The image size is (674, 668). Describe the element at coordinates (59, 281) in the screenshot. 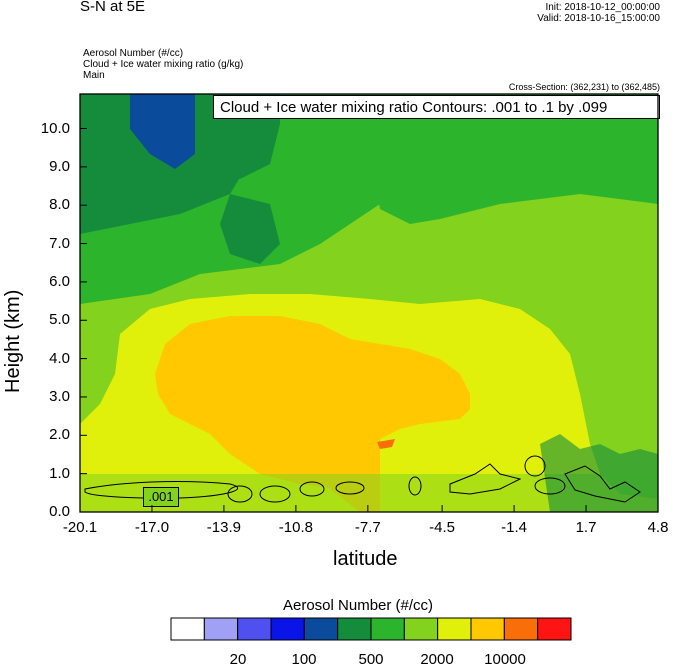

I see `y-tick-label: 6.0` at that location.